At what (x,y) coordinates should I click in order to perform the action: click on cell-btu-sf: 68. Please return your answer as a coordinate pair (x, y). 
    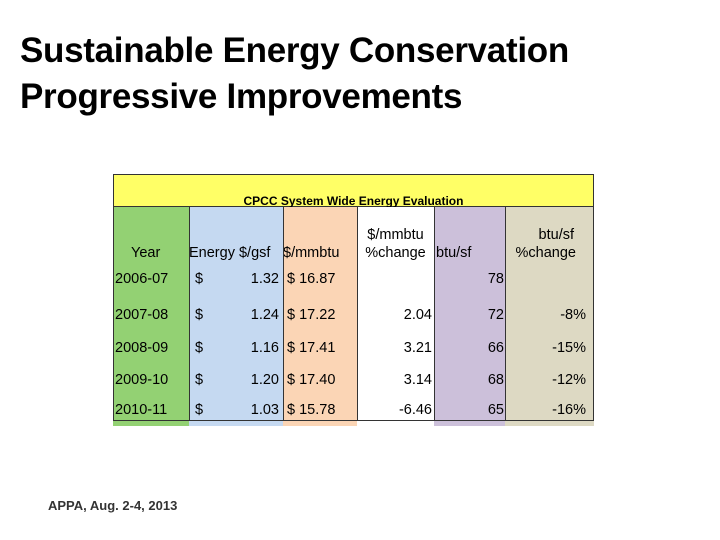
    Looking at the image, I should click on (469, 380).